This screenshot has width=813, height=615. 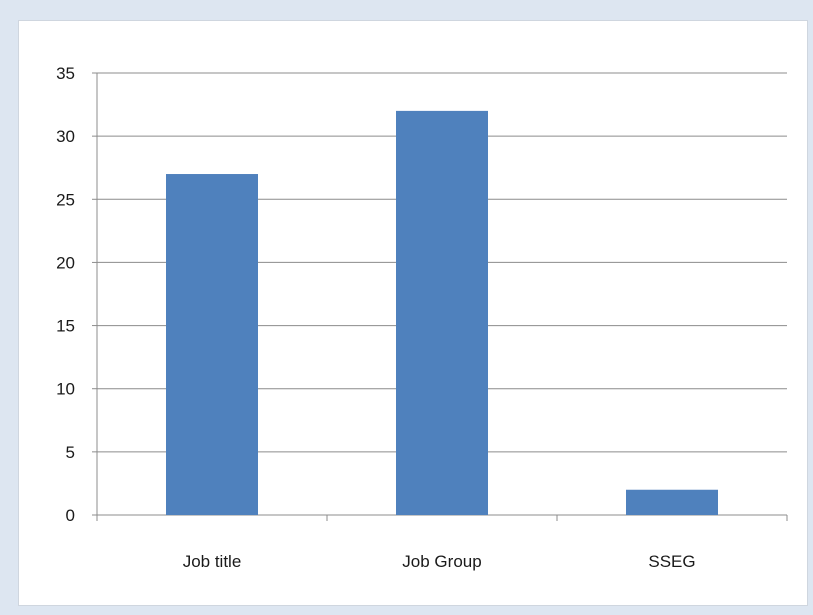 What do you see at coordinates (212, 344) in the screenshot?
I see `bar-job-title` at bounding box center [212, 344].